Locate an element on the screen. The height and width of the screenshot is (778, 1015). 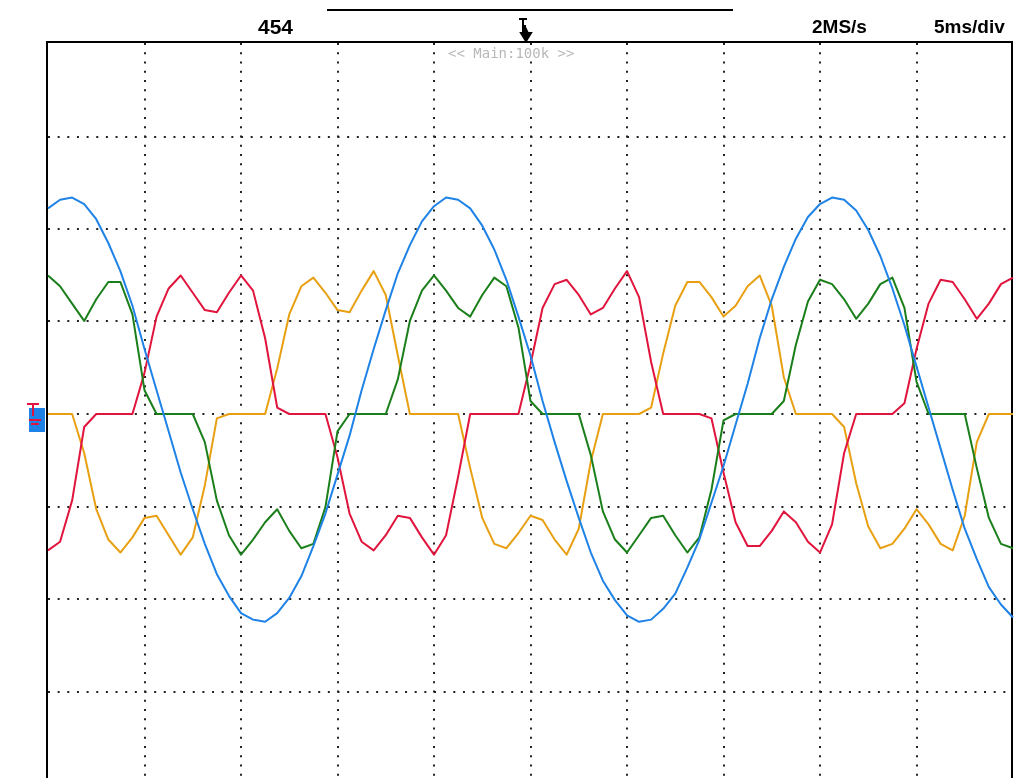
text: 5ms/div is located at coordinates (969, 26).